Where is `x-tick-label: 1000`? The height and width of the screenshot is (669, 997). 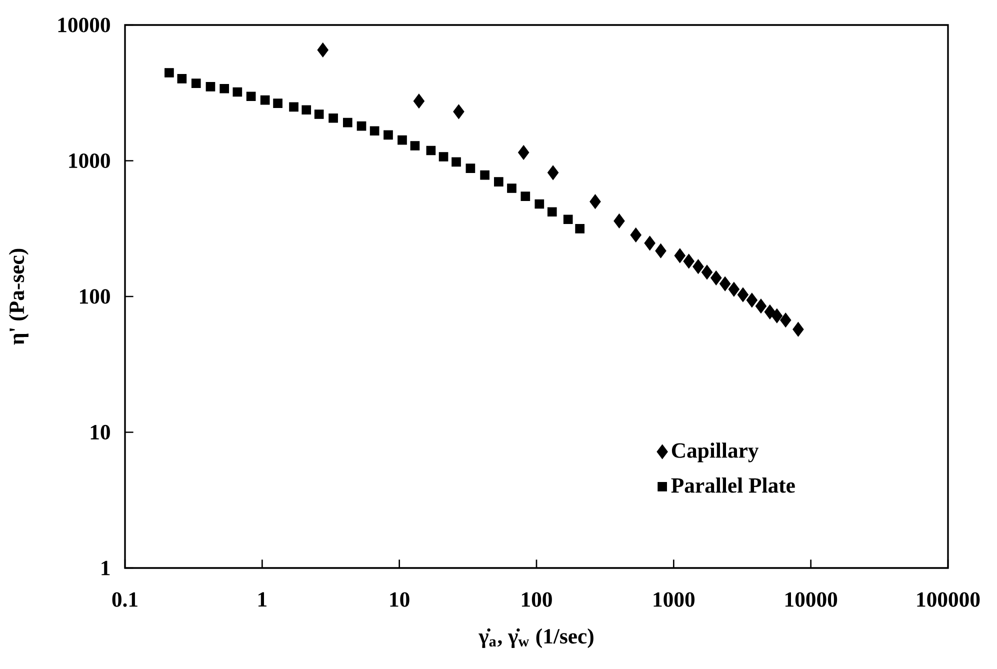 x-tick-label: 1000 is located at coordinates (674, 599).